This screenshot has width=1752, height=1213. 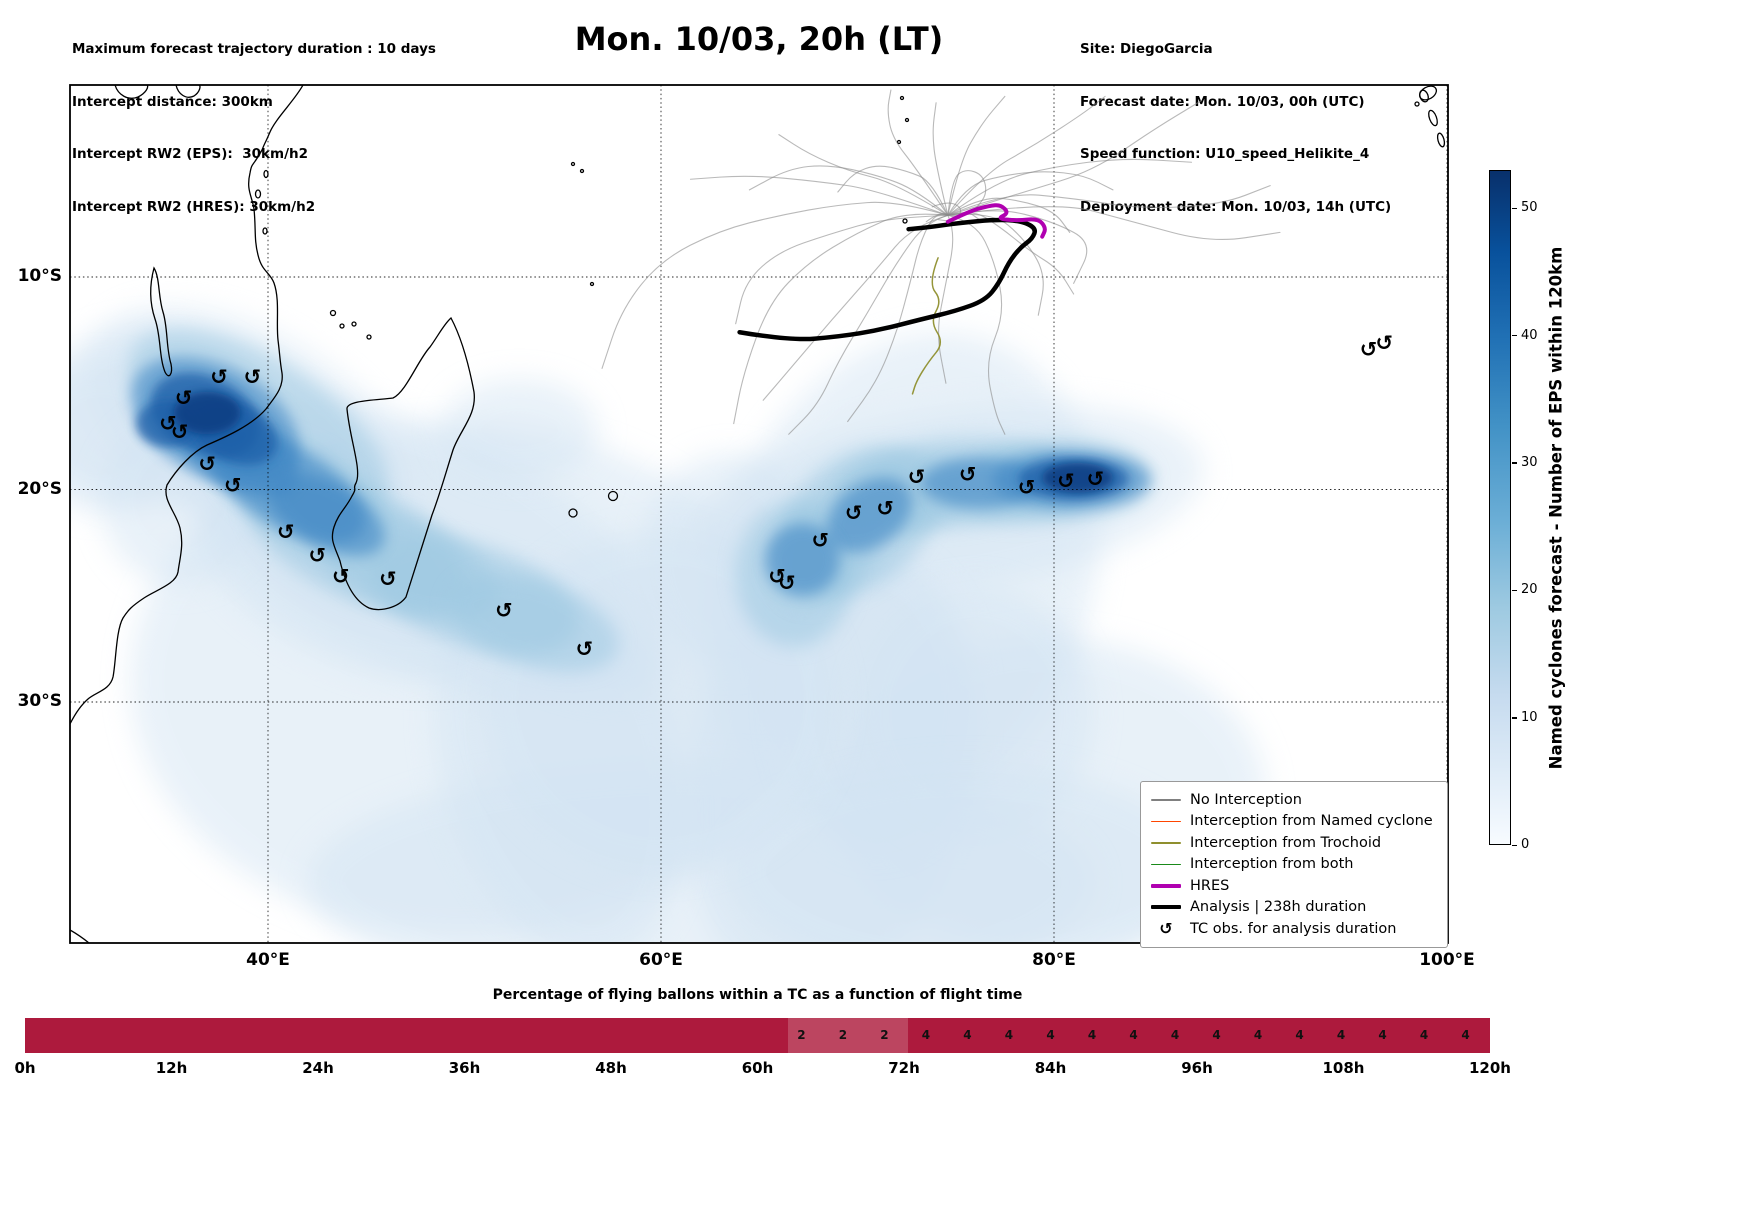 What do you see at coordinates (759, 39) in the screenshot?
I see `page-title: Mon. 10/03, 20h (LT)` at bounding box center [759, 39].